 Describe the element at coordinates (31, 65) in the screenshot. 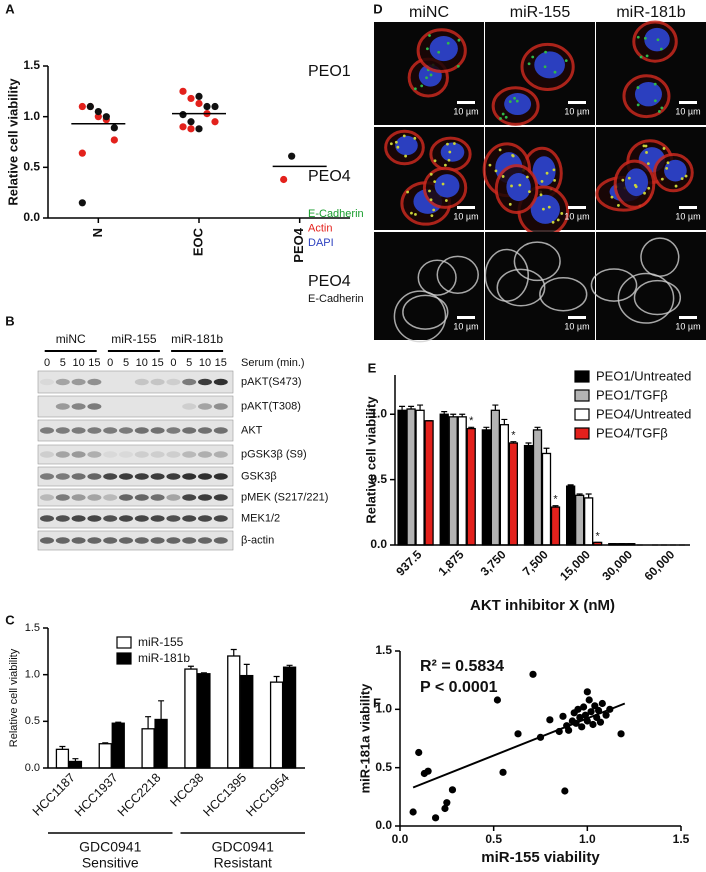

I see `y-tick-label: 1.5` at that location.